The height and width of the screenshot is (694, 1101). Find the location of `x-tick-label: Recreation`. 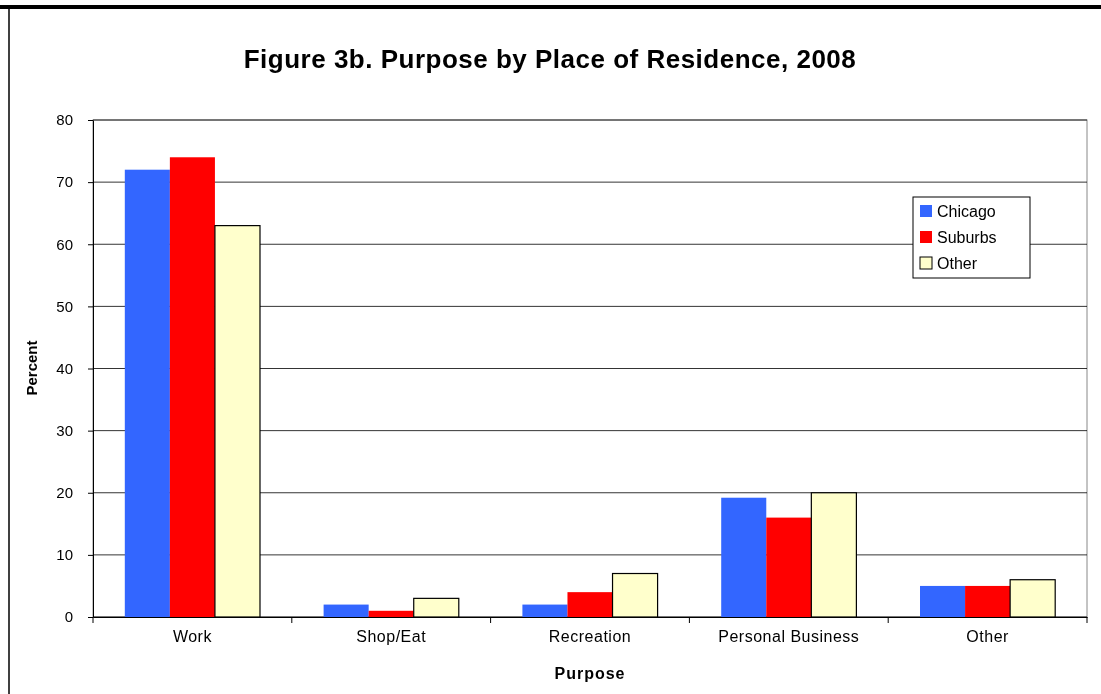

x-tick-label: Recreation is located at coordinates (590, 636).